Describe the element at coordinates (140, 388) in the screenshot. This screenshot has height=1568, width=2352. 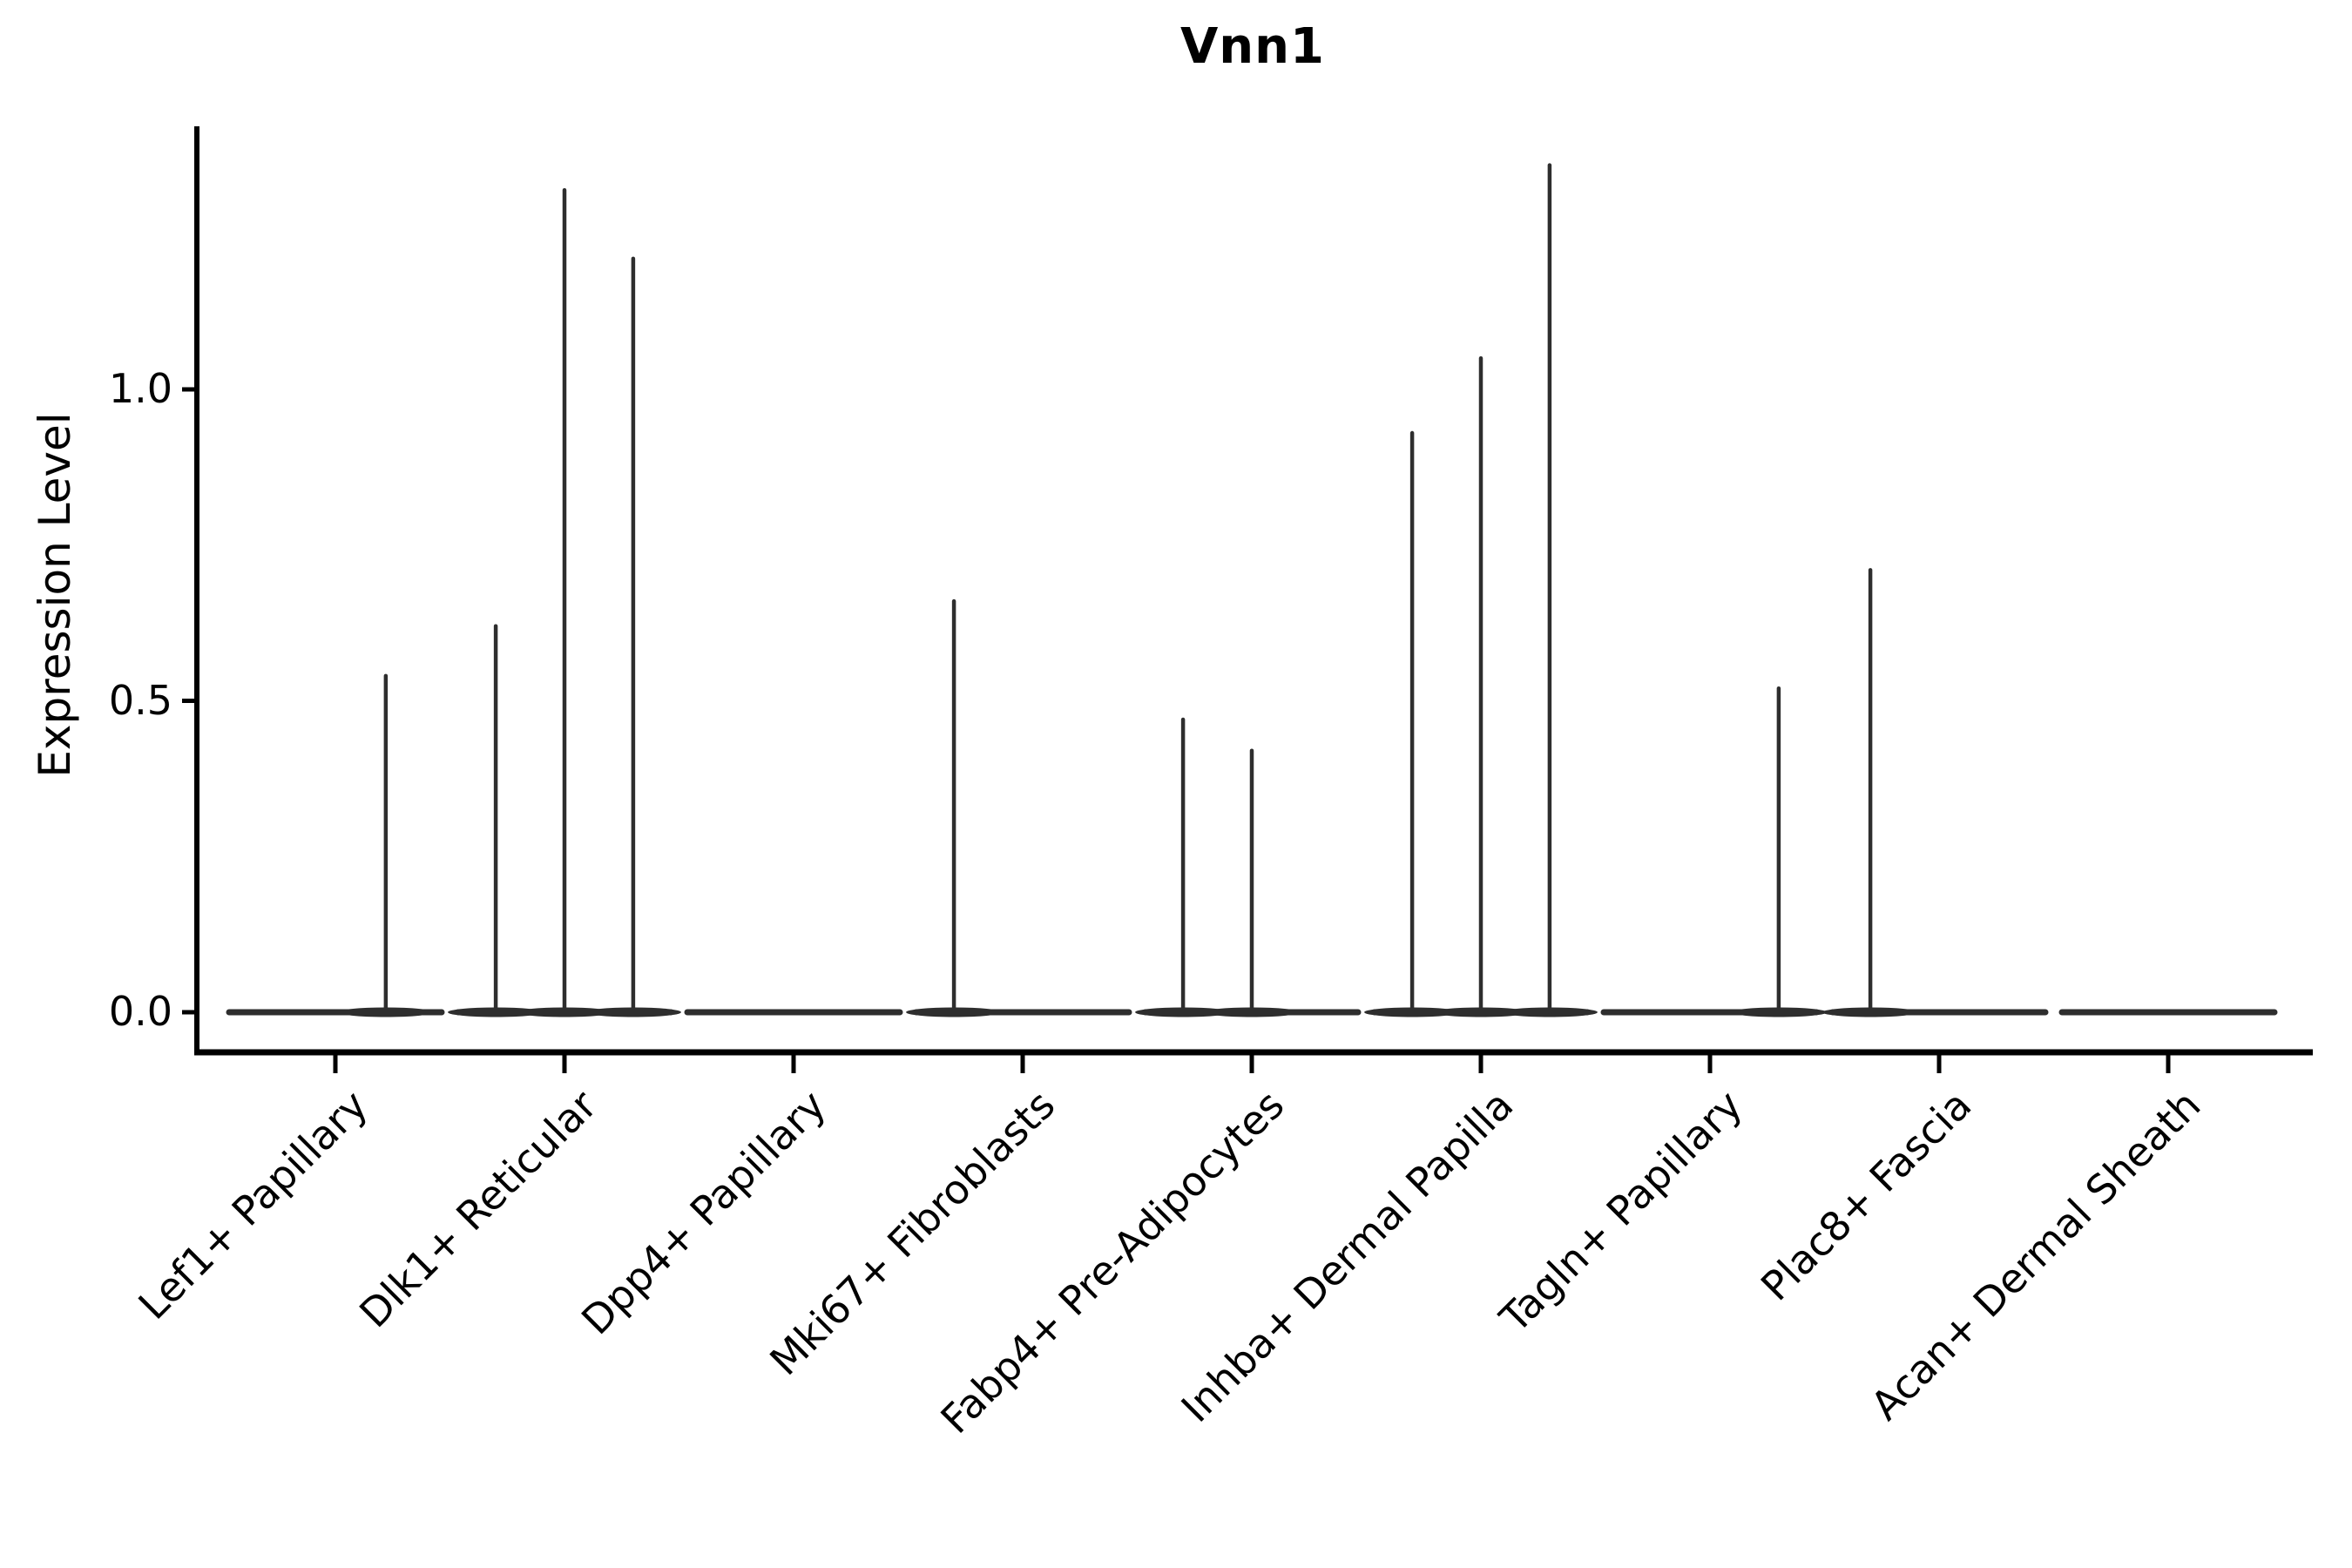
I see `y-tick-label: 1.0` at that location.